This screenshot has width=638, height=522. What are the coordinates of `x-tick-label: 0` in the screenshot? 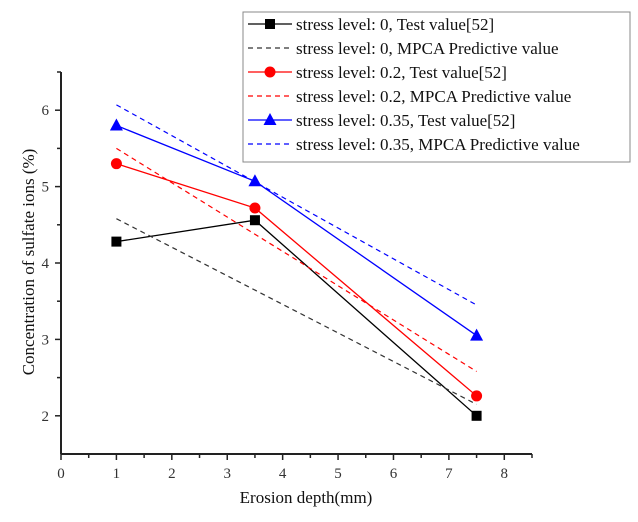 It's located at (61, 474).